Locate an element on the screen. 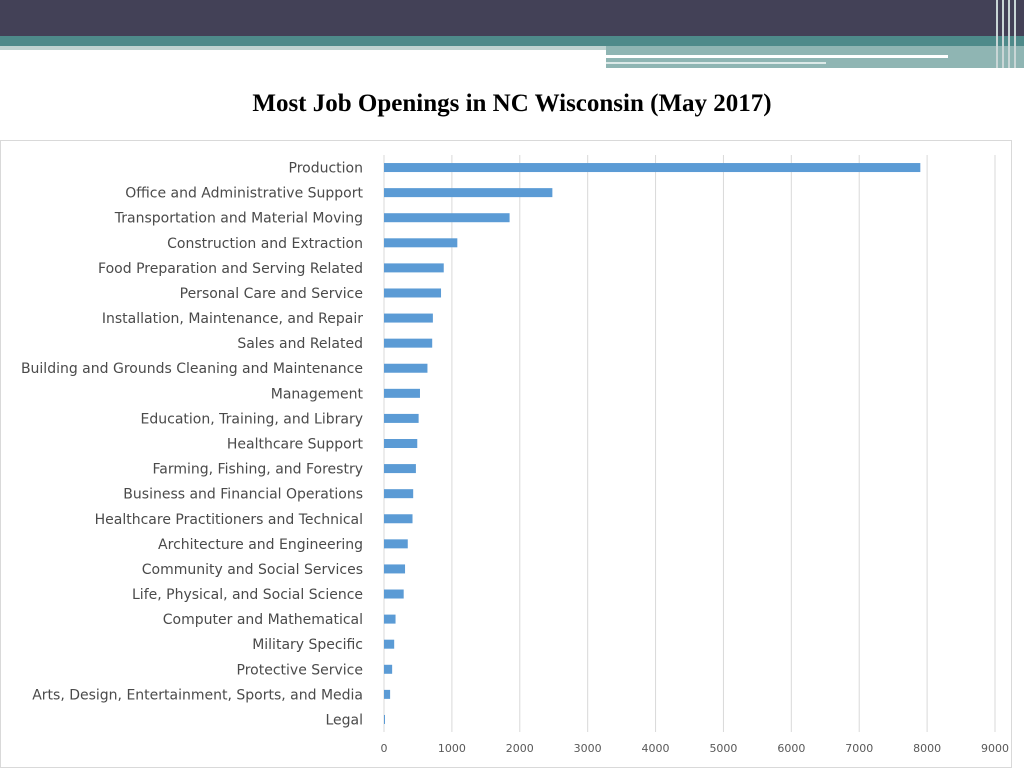 The width and height of the screenshot is (1024, 768). category-label: Life, Physical, and Social Science is located at coordinates (247, 595).